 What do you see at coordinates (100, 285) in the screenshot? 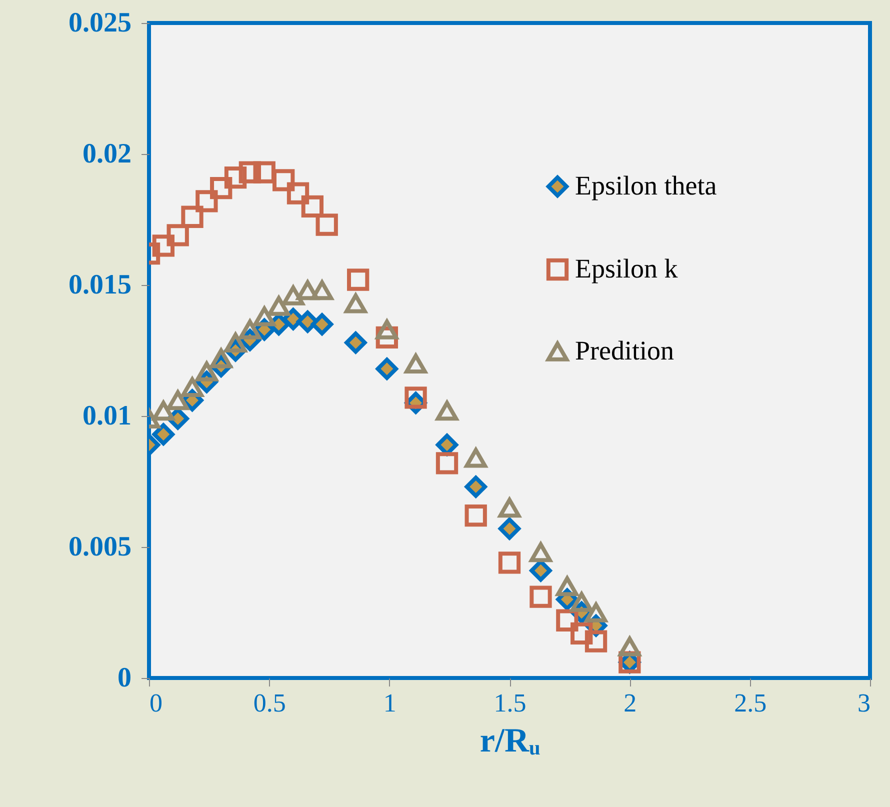
I see `y-tick-label: 0.015` at bounding box center [100, 285].